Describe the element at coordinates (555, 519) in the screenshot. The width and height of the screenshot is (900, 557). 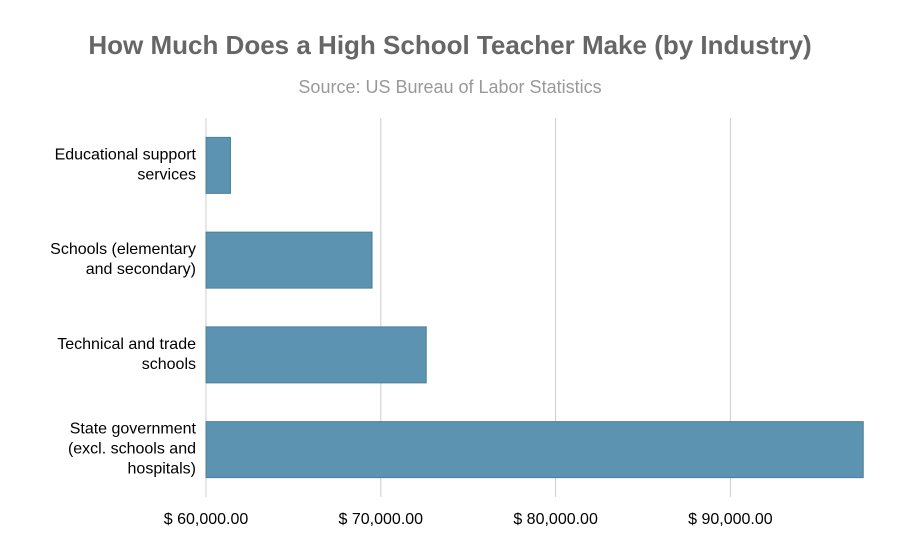
I see `x-tick-label: $ 80,000.00` at that location.